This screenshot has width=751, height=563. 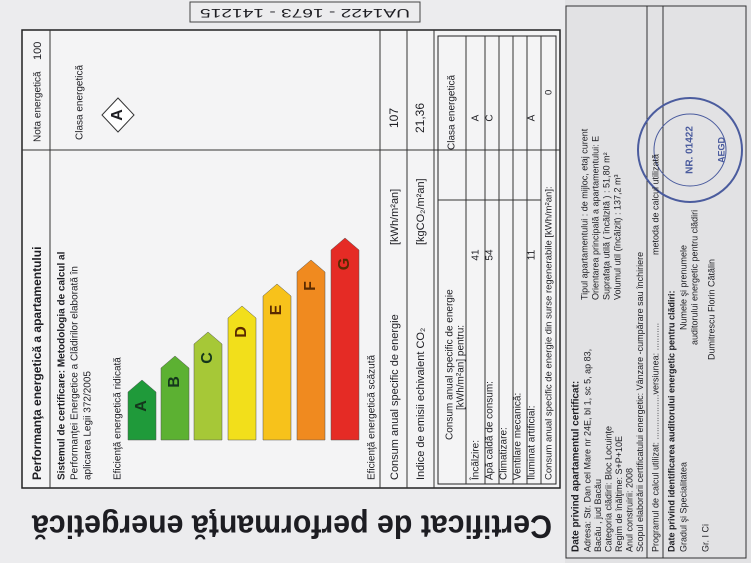 I want to click on serial-box, so click(x=305, y=12).